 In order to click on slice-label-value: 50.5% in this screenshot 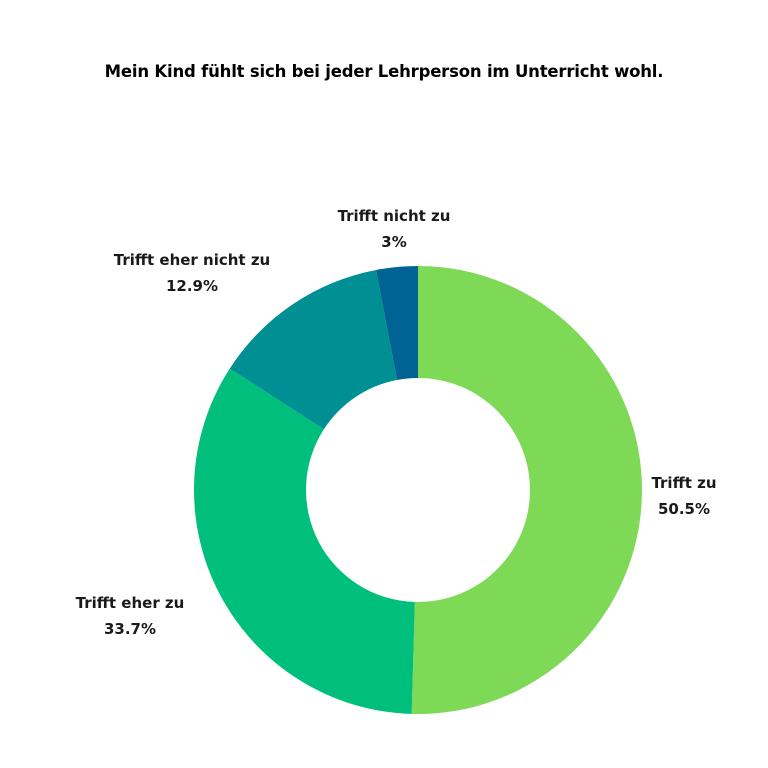, I will do `click(684, 509)`.